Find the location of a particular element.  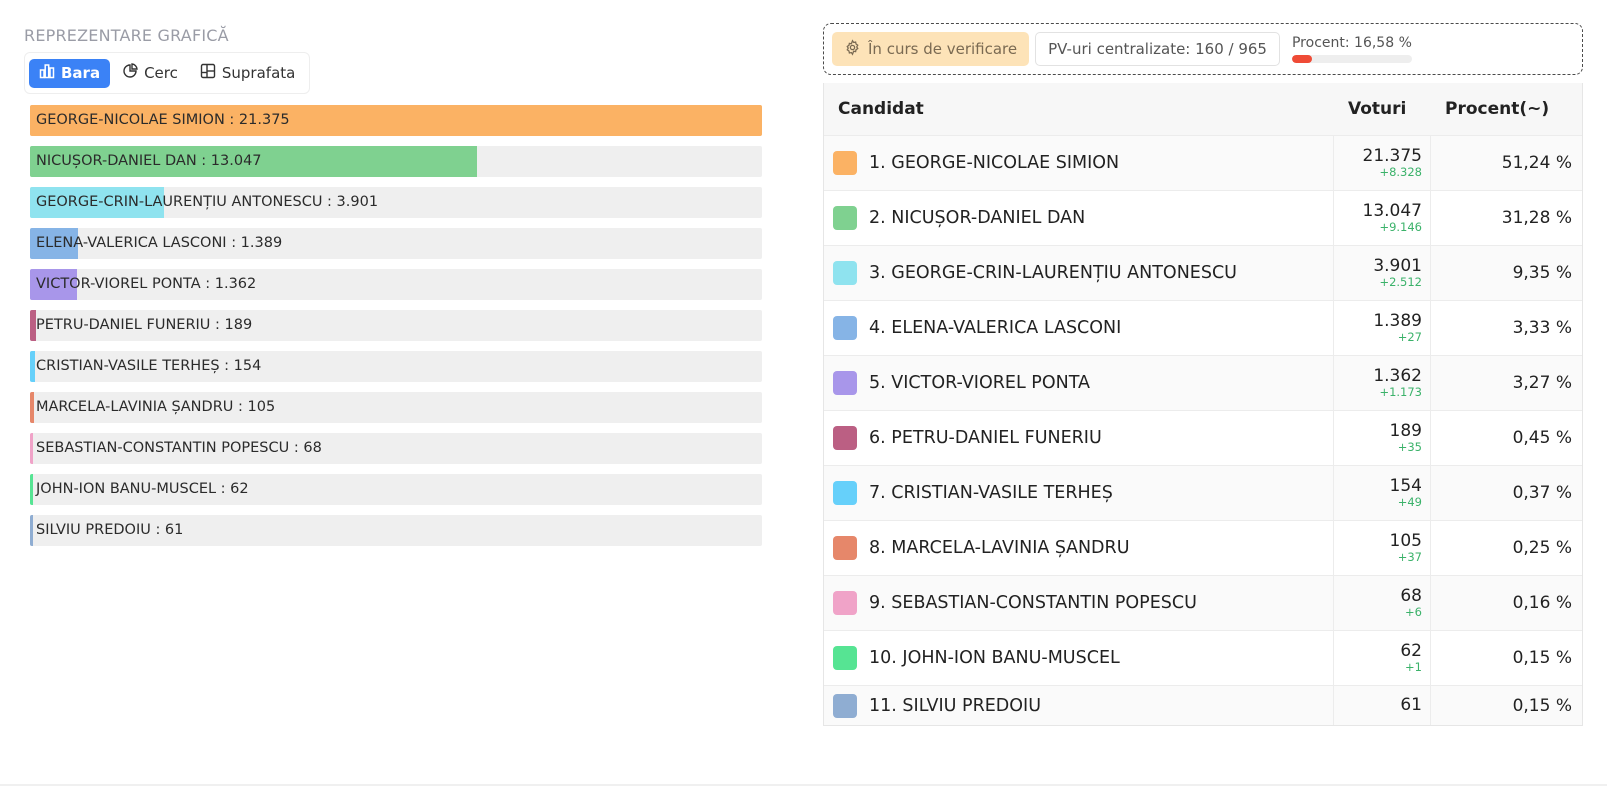

candidate-cell: 6. PETRU-DANIEL FUNERIU is located at coordinates (1079, 438).